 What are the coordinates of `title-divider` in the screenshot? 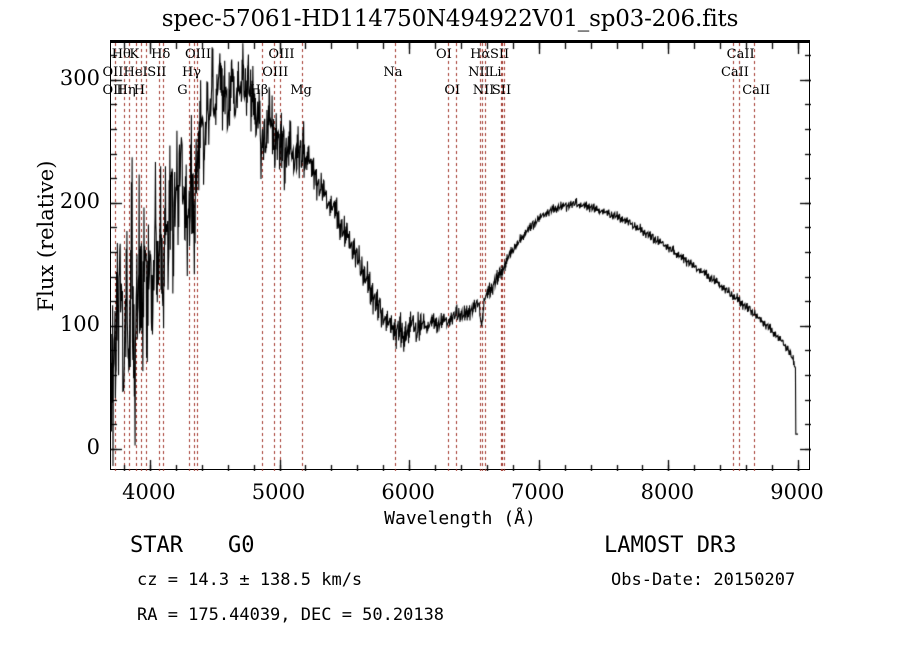 It's located at (460, 41).